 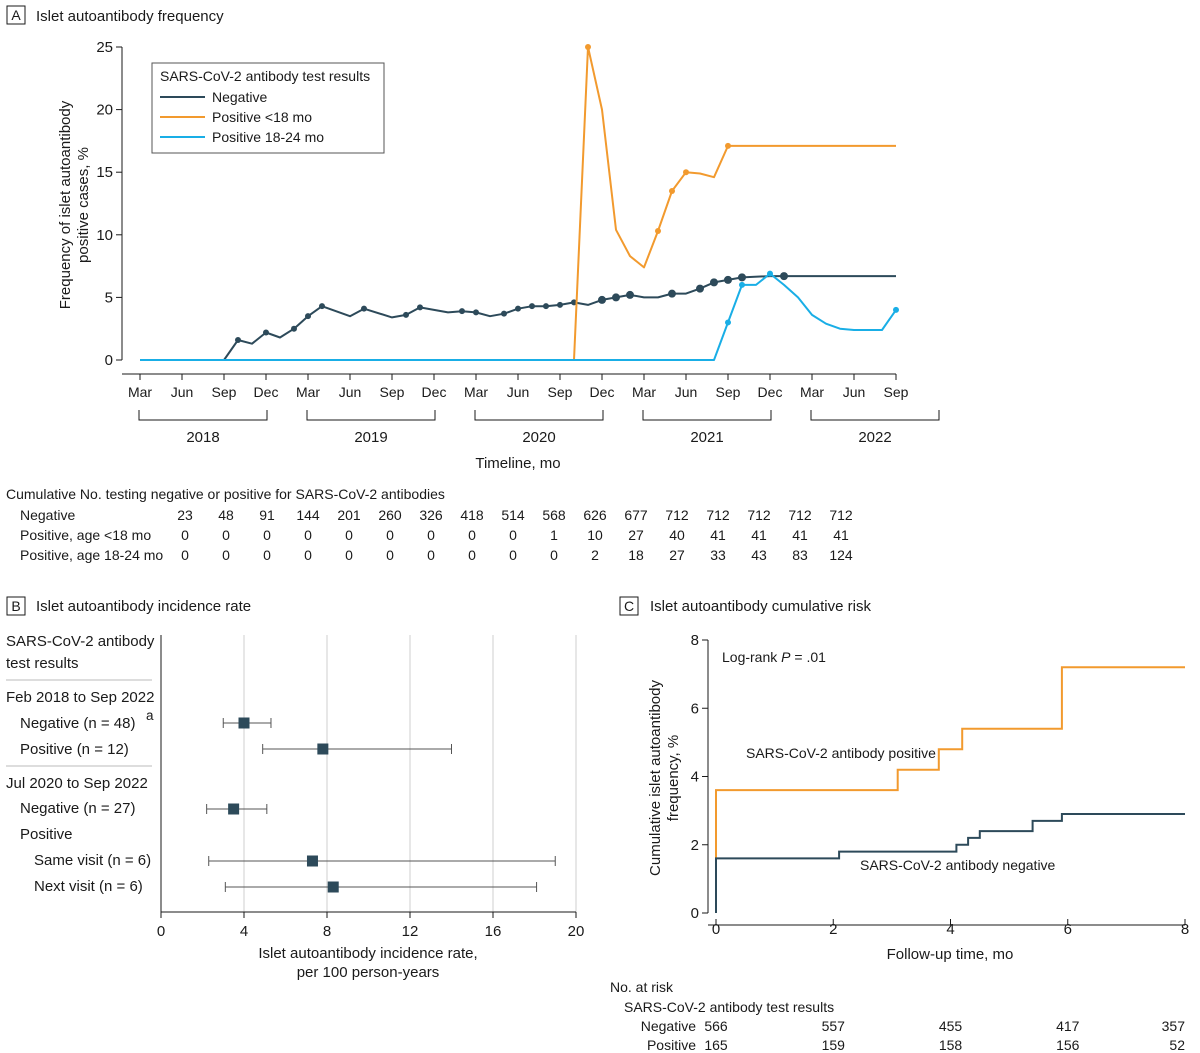 What do you see at coordinates (513, 515) in the screenshot?
I see `table-cell: 514` at bounding box center [513, 515].